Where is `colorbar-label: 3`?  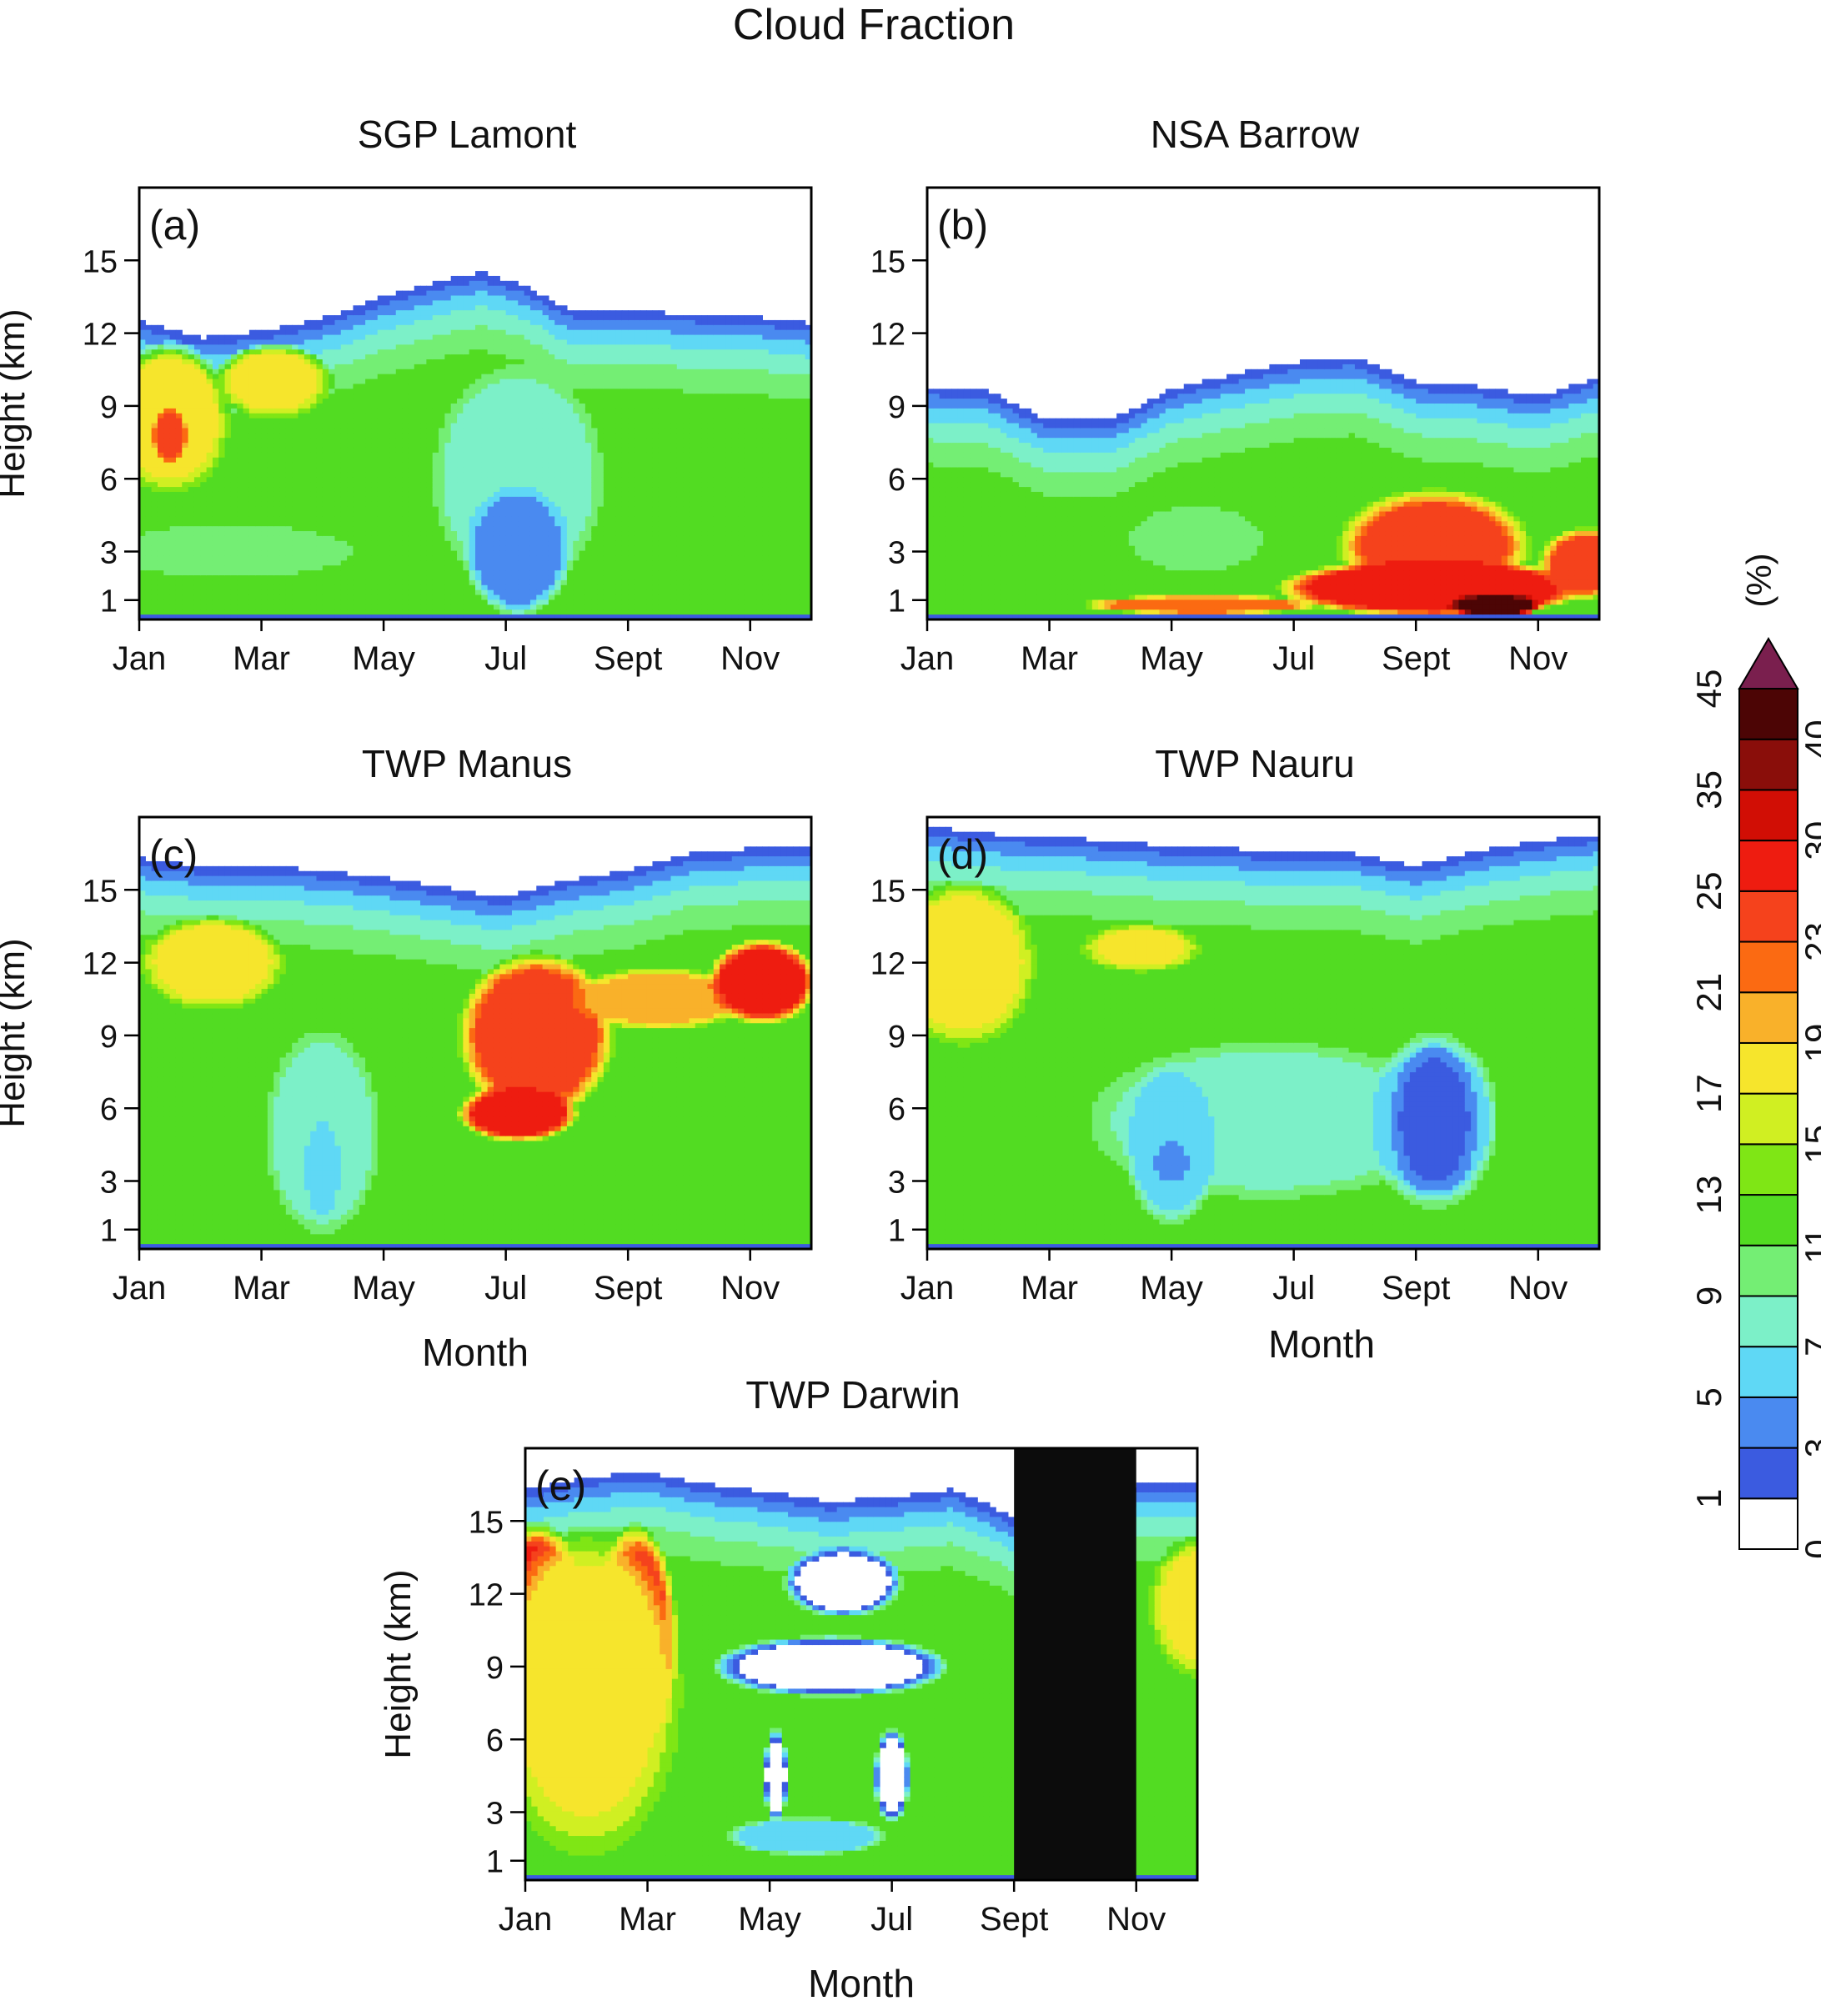
colorbar-label: 3 is located at coordinates (1809, 1447).